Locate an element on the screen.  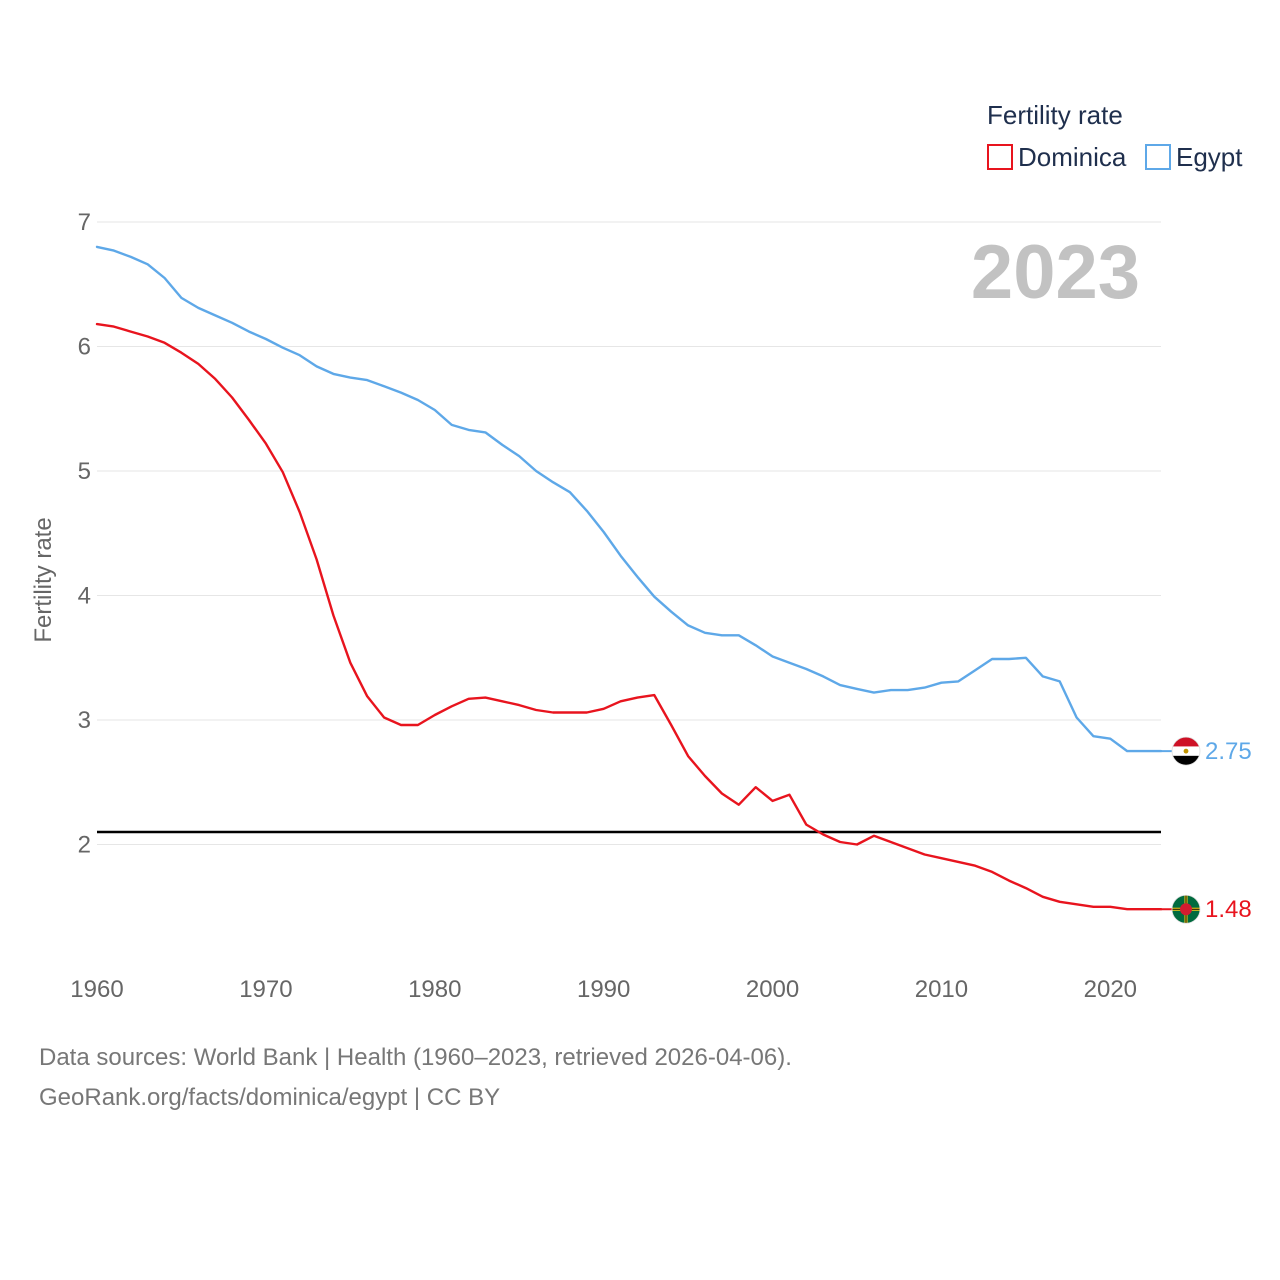
x-tick-1980: 1980 is located at coordinates (434, 989).